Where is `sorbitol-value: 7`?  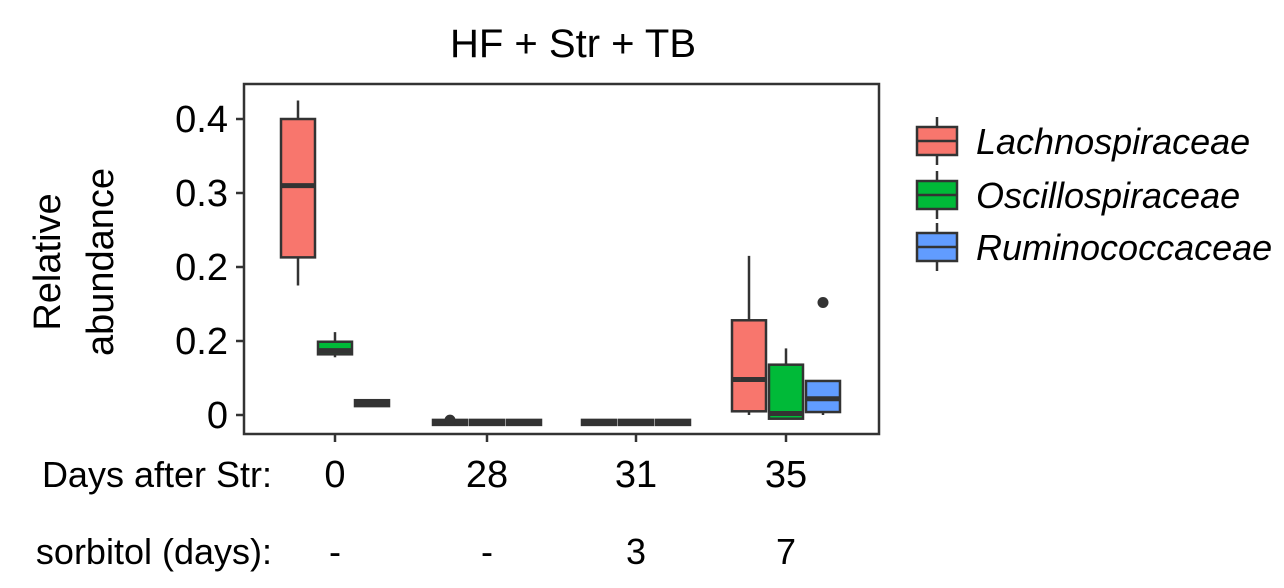 sorbitol-value: 7 is located at coordinates (786, 551).